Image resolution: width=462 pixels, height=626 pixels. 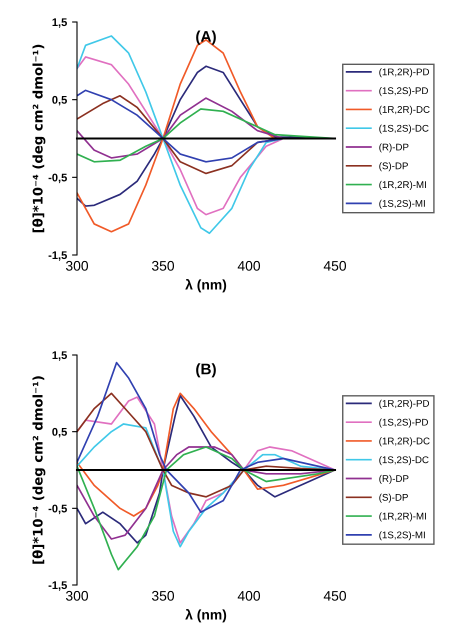 What do you see at coordinates (206, 37) in the screenshot?
I see `text: (A)` at bounding box center [206, 37].